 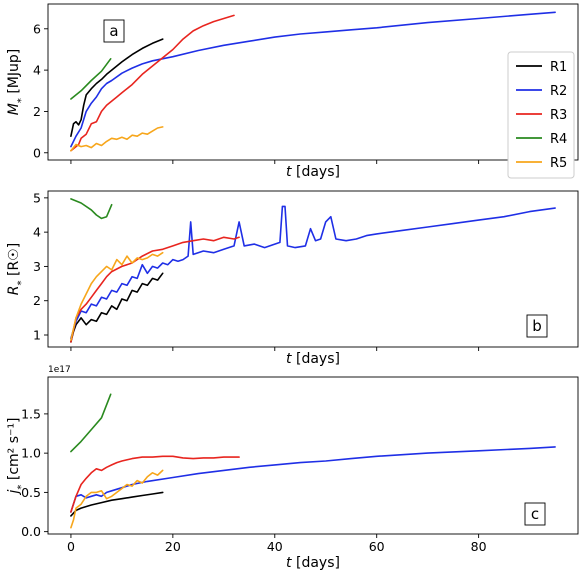 What do you see at coordinates (558, 67) in the screenshot?
I see `legend-label-r1: R1` at bounding box center [558, 67].